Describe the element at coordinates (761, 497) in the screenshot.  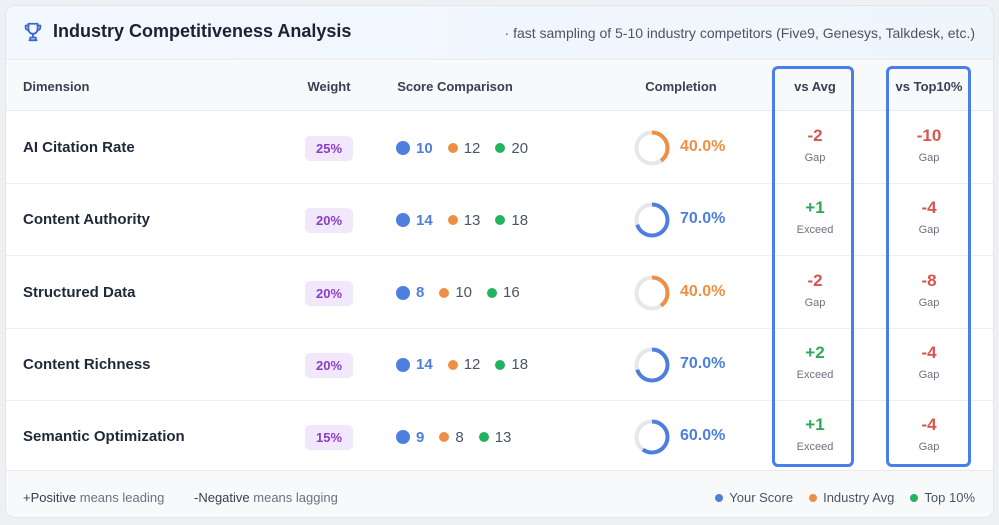
I see `legend-label: Your Score` at that location.